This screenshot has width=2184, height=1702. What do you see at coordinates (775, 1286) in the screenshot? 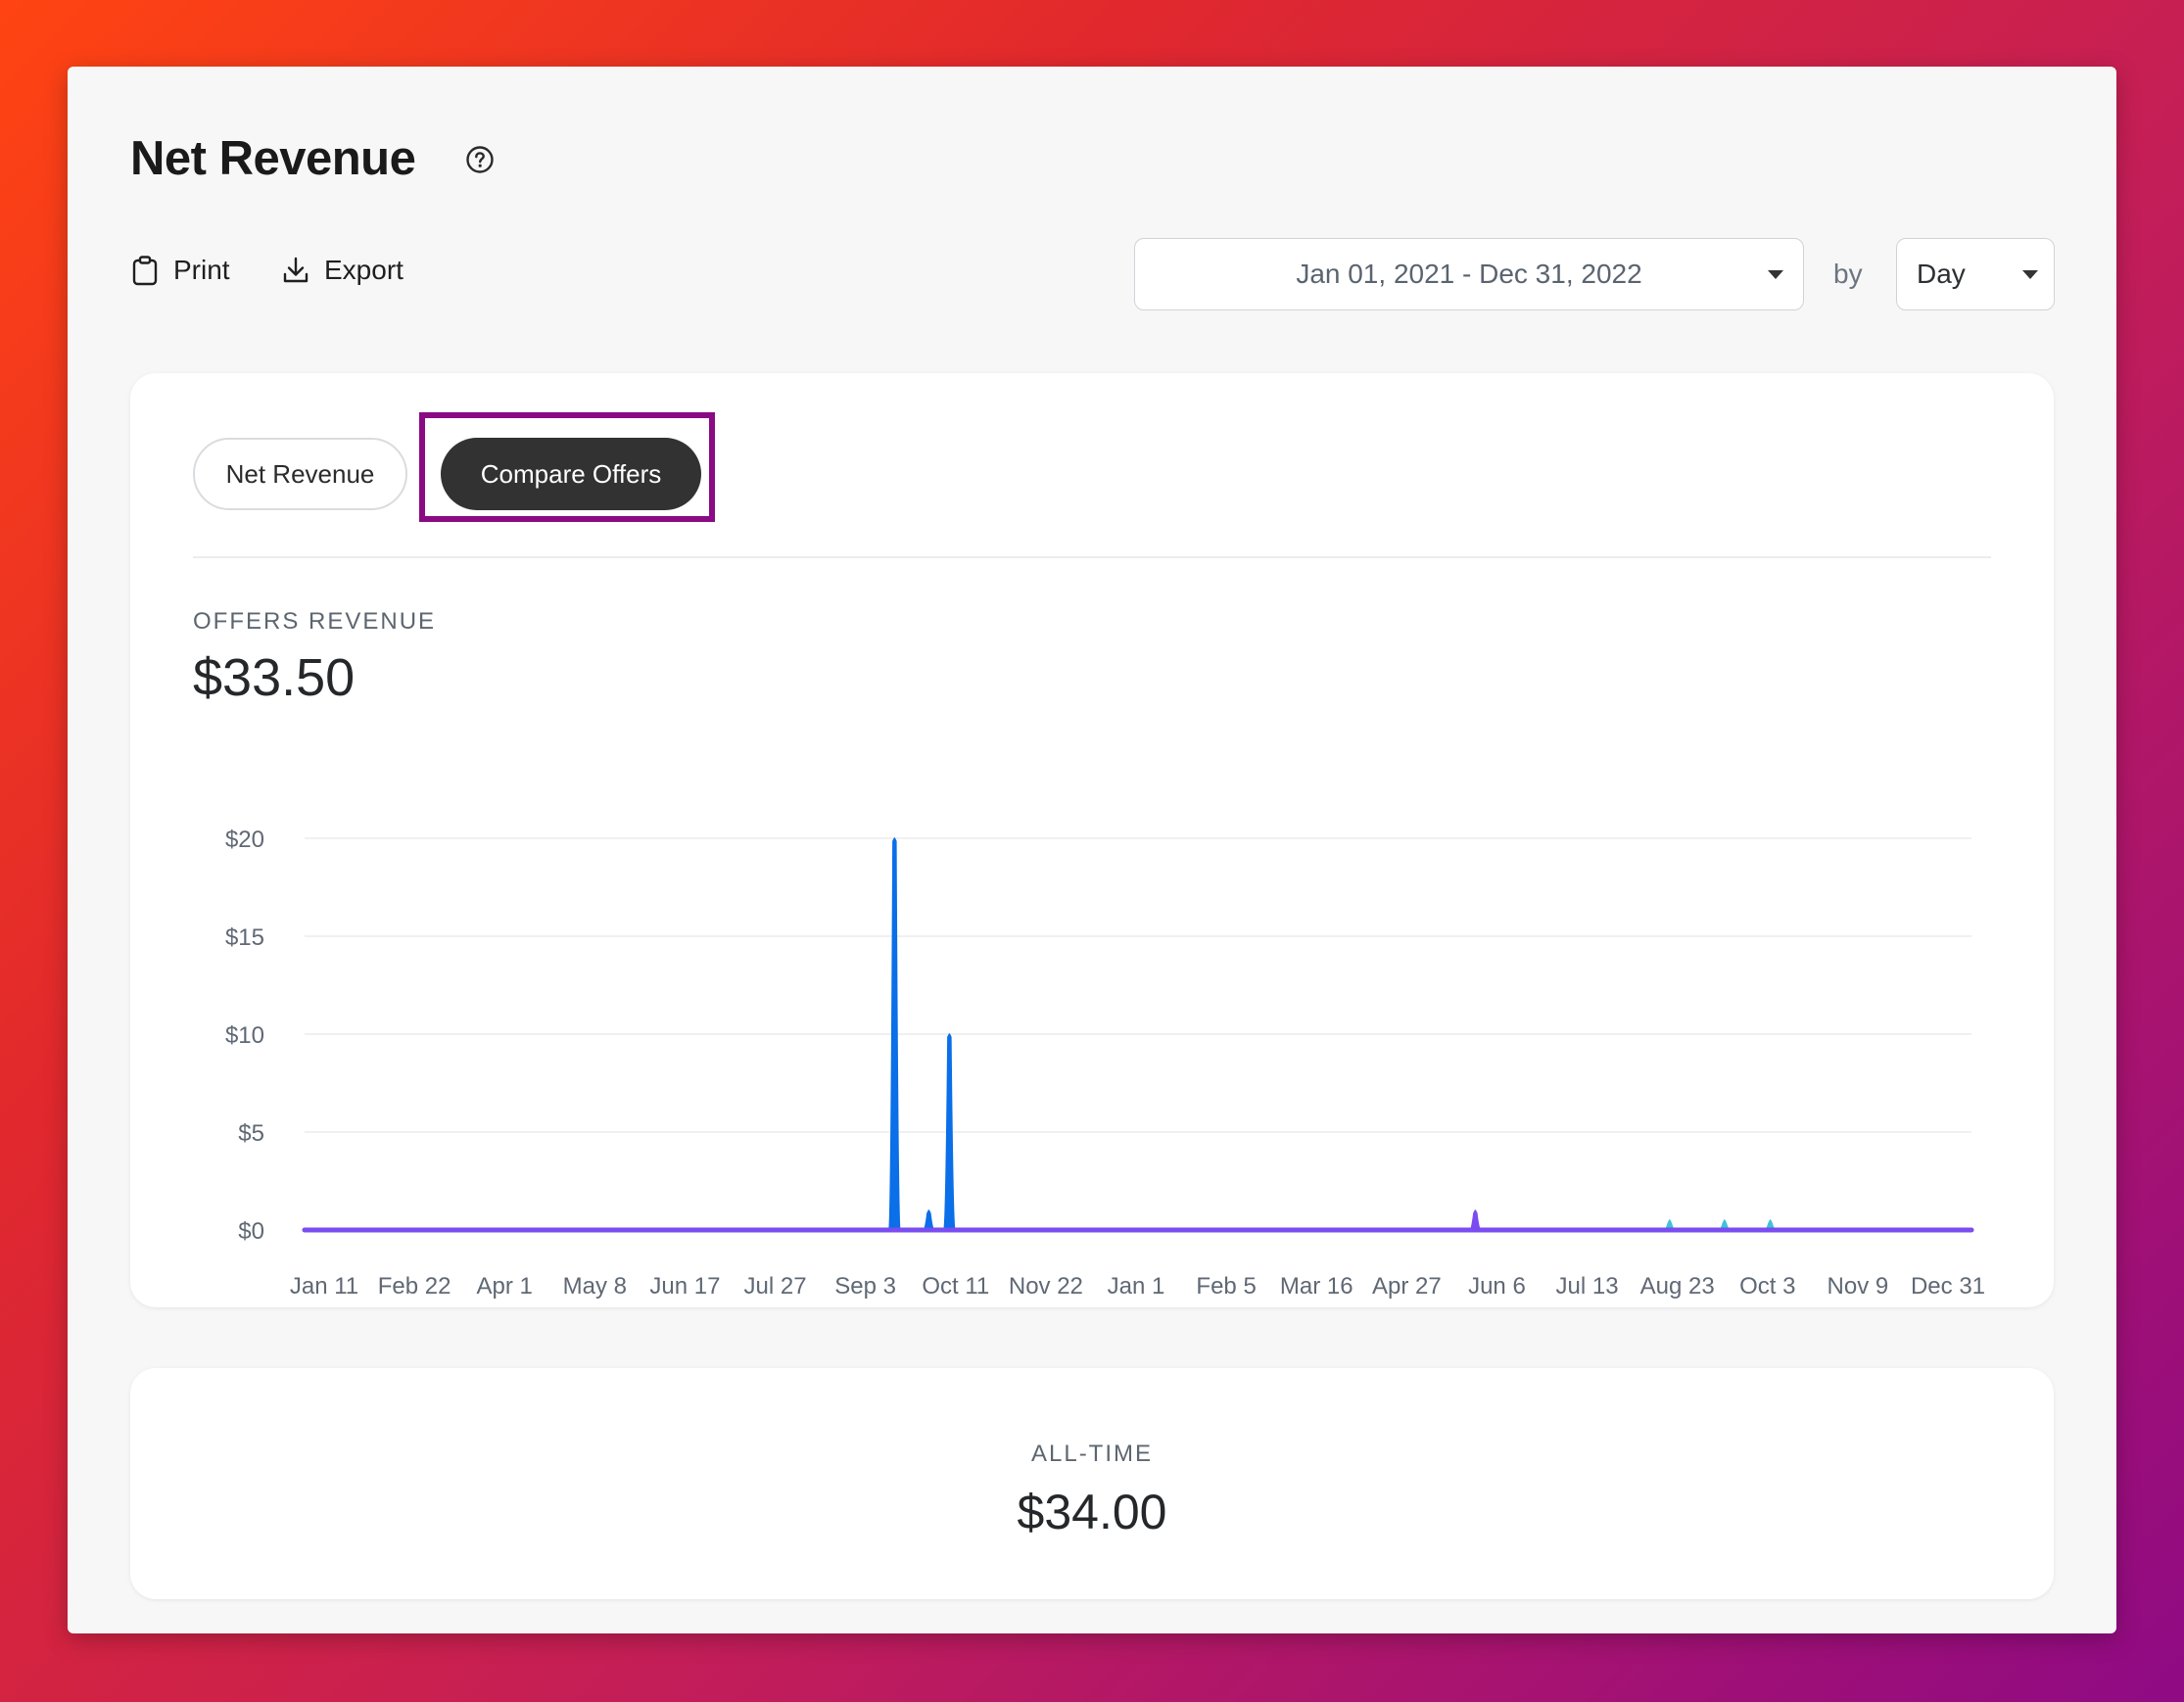
I see `x-tick-label: Jul 27` at bounding box center [775, 1286].